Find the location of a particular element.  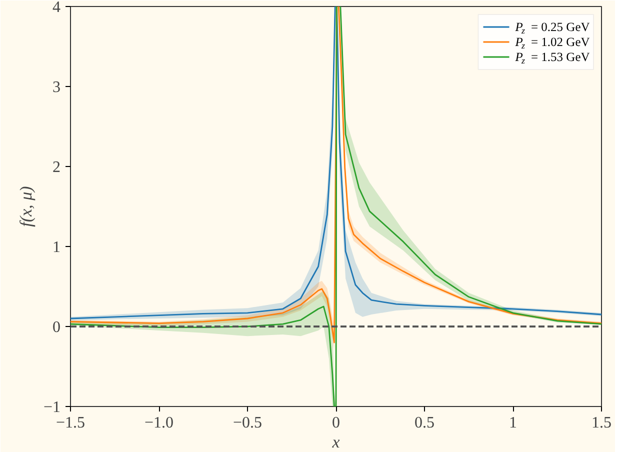

y-axis-title: f(x, μ) is located at coordinates (26, 206).